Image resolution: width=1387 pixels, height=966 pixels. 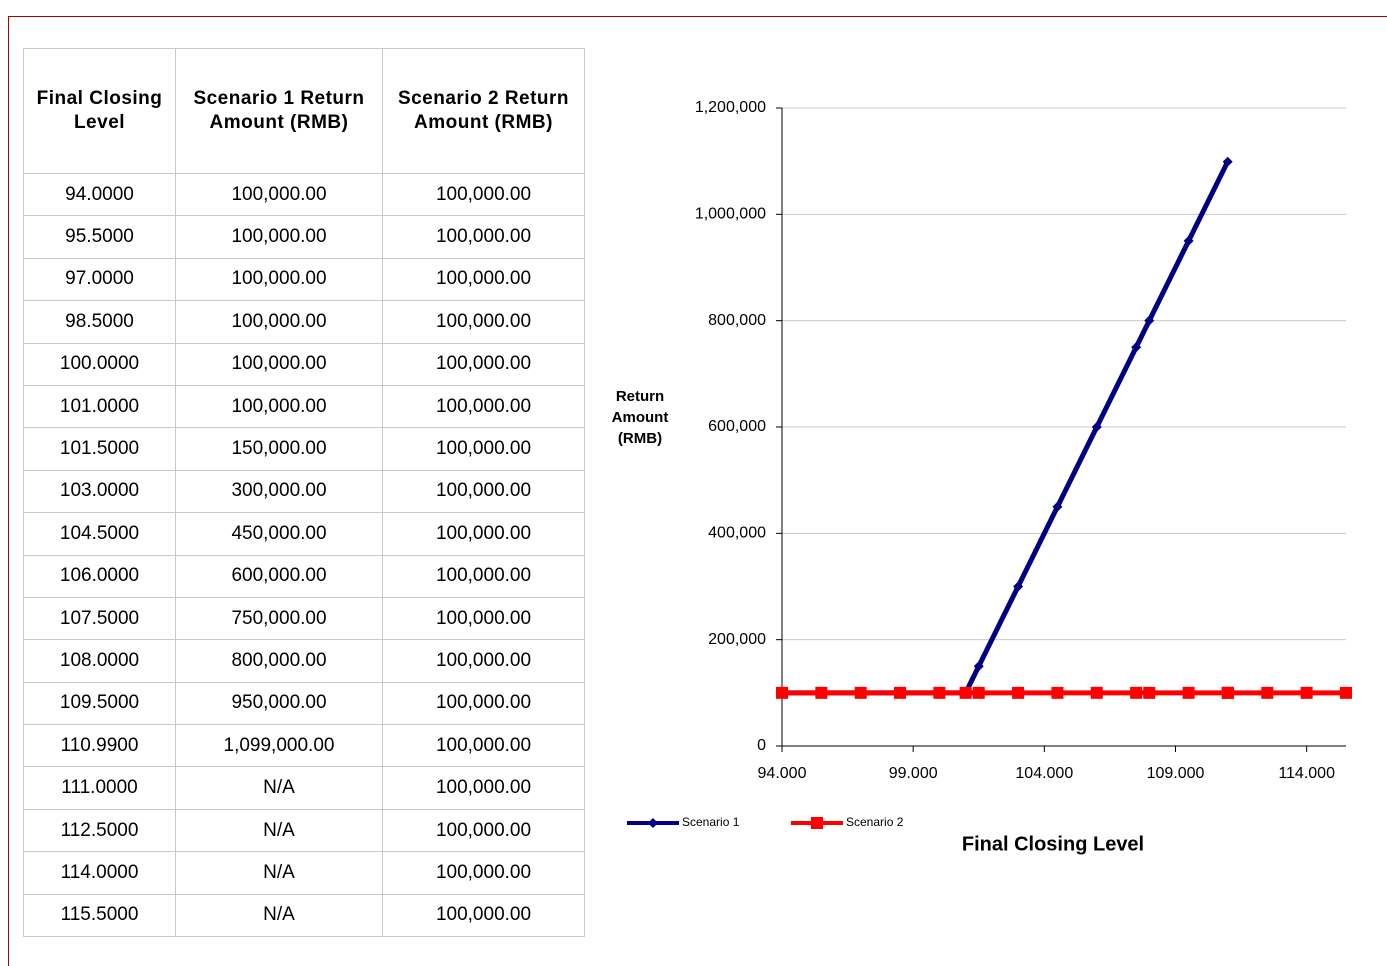 I want to click on y-axis-label: Return Amount (RMB), so click(x=640, y=417).